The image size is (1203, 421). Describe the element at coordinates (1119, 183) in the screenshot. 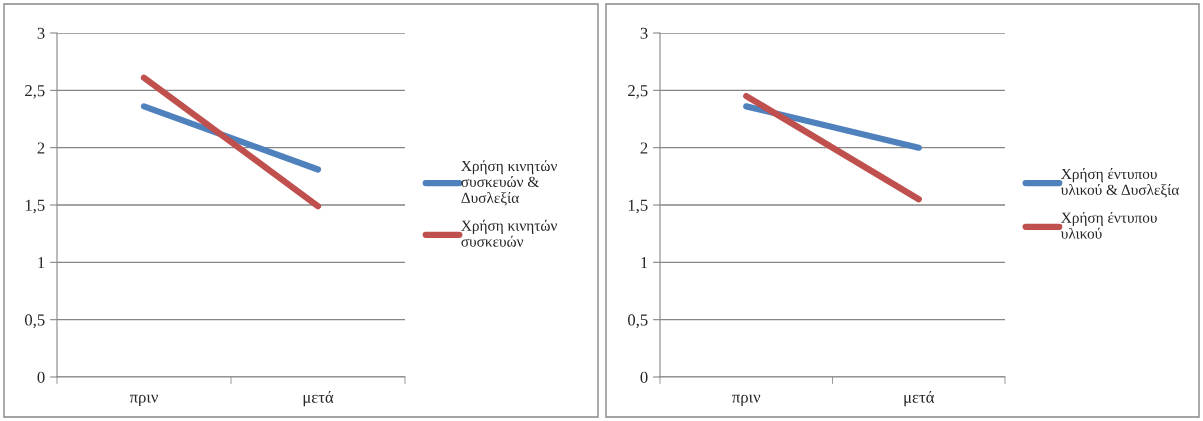

I see `legend-label: Χρήση έντυπου υλικού & Δυσλεξία` at that location.